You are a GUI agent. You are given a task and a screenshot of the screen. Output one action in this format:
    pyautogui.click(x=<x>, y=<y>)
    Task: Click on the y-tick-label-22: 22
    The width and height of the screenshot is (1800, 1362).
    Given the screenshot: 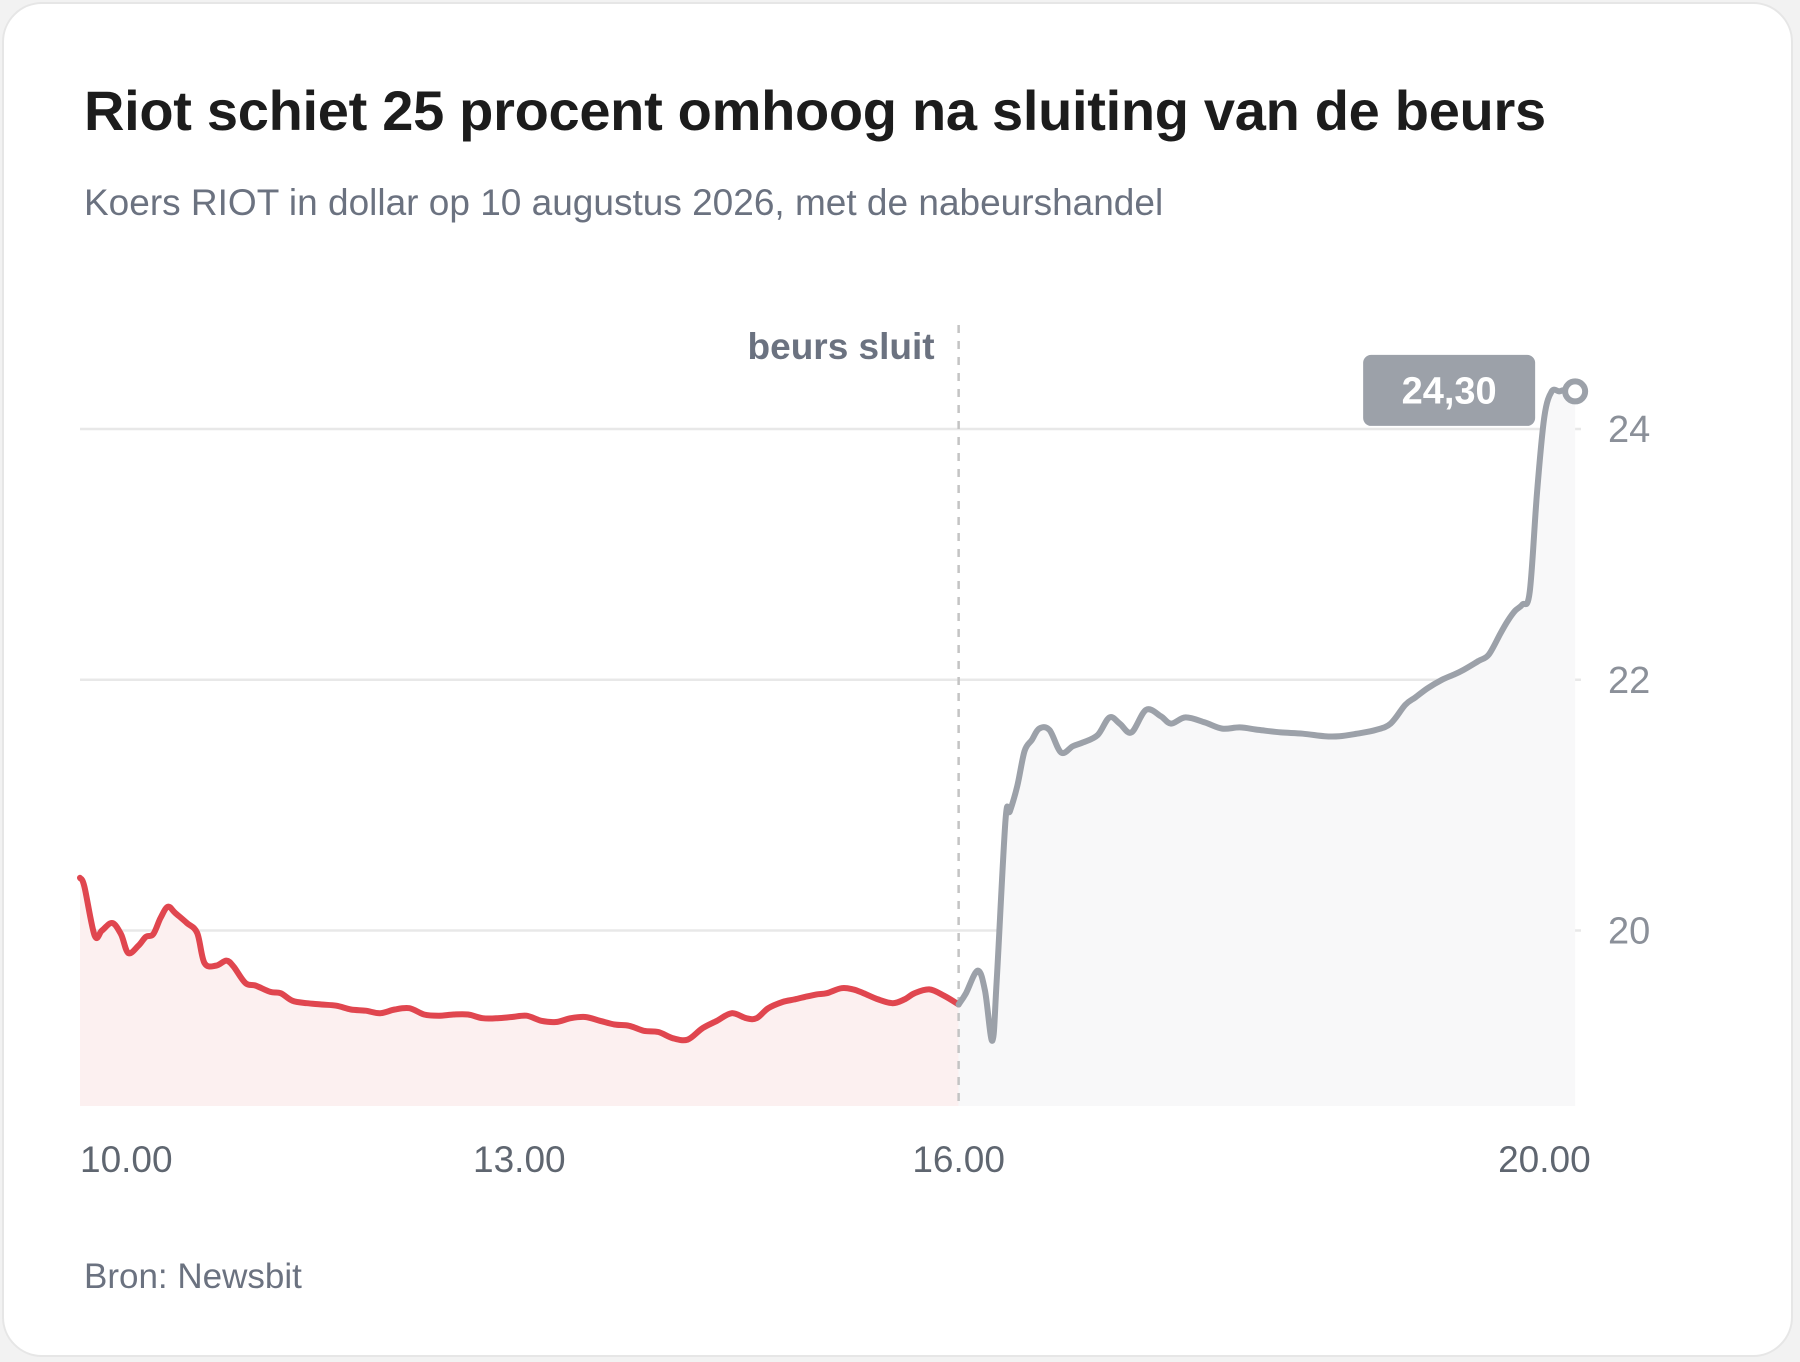 What is the action you would take?
    pyautogui.click(x=1629, y=681)
    